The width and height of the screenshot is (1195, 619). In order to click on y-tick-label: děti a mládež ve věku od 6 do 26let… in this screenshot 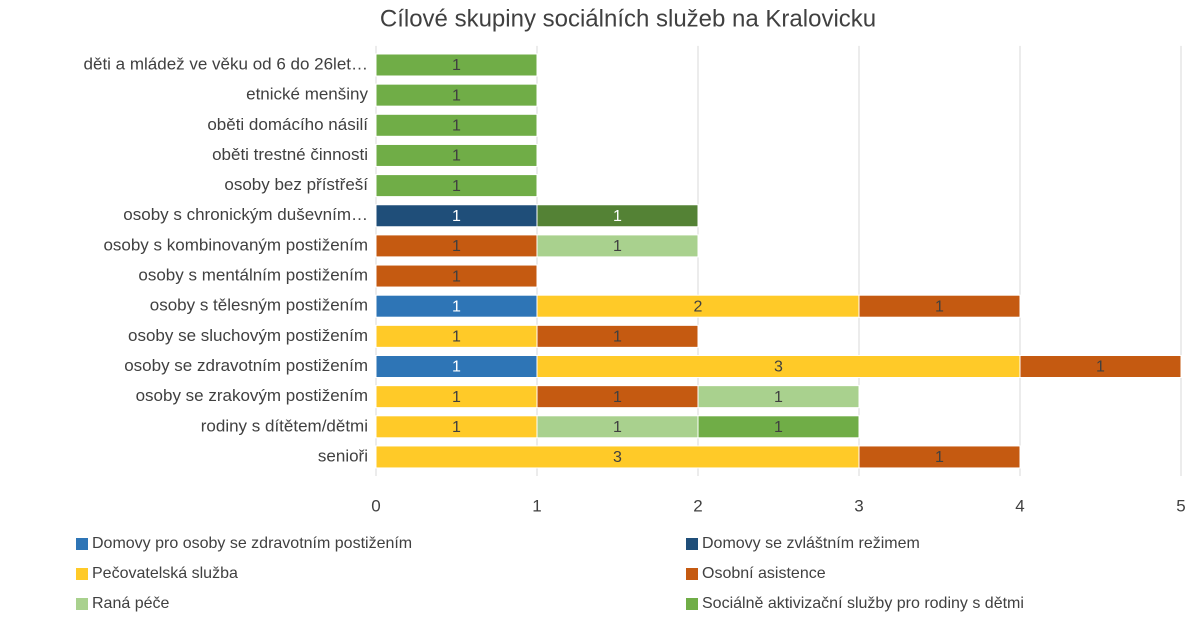, I will do `click(226, 63)`.